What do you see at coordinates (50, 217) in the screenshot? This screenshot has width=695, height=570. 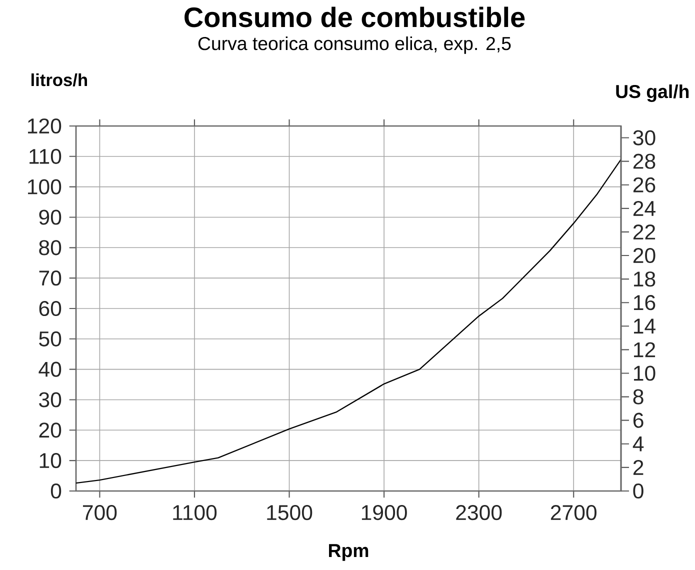 I see `y-tick-label: 90` at bounding box center [50, 217].